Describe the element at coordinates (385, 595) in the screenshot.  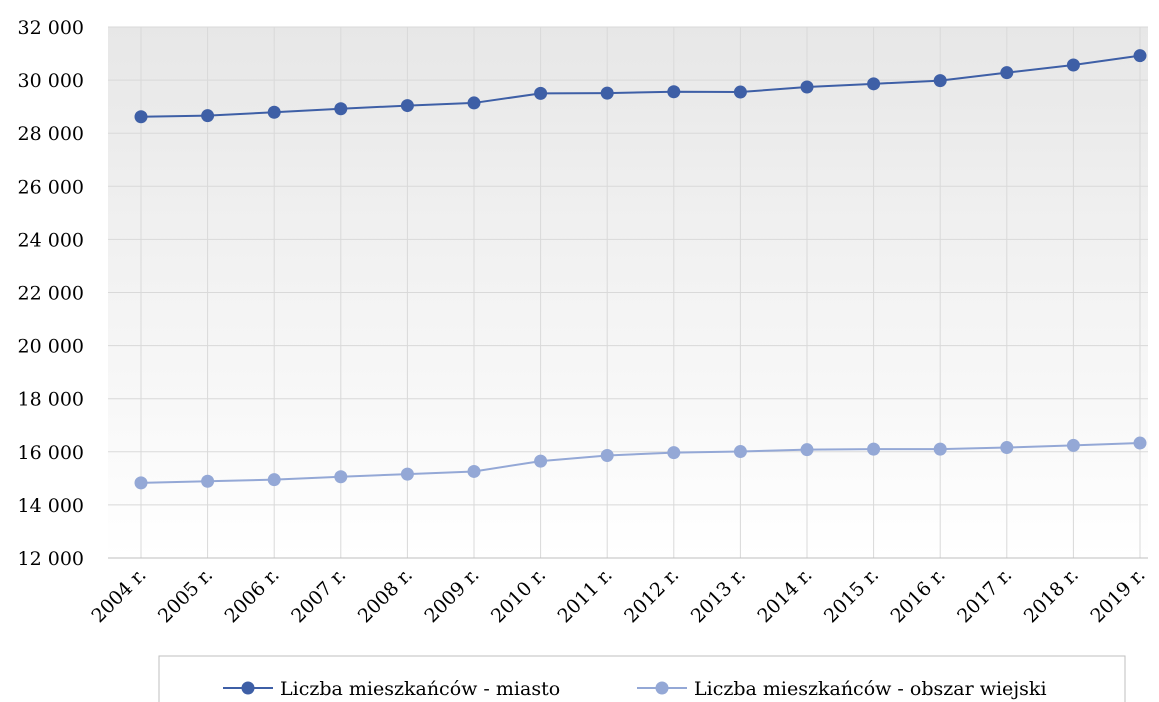
I see `x-tick-label: 2008 r.` at that location.